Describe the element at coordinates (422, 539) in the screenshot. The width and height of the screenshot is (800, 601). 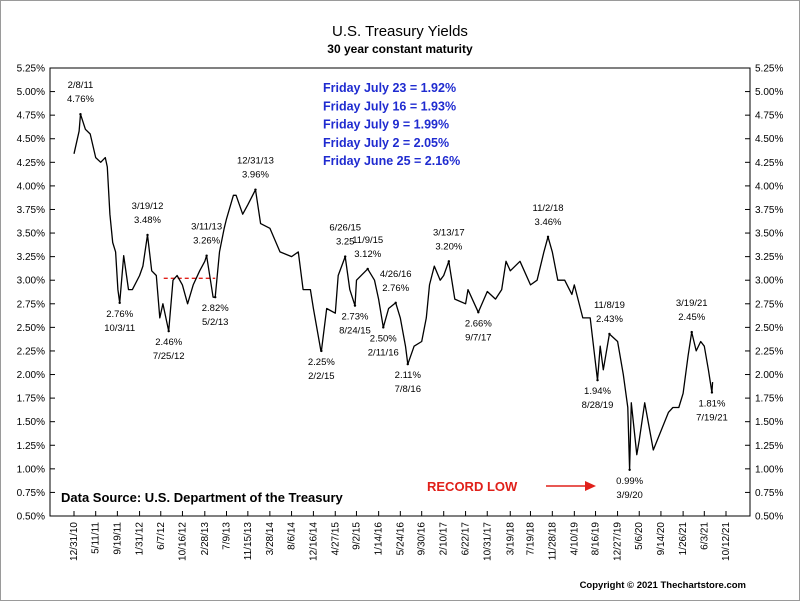
I see `x-tick-label: 9/30/16` at that location.